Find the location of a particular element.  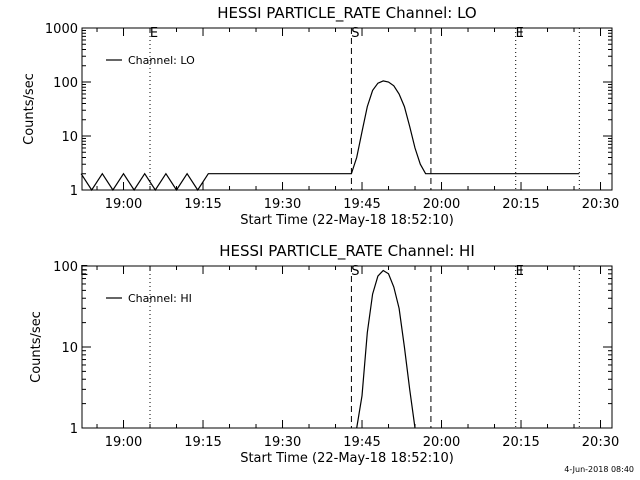

chart1-x-tick-label: 20:00 is located at coordinates (441, 204).